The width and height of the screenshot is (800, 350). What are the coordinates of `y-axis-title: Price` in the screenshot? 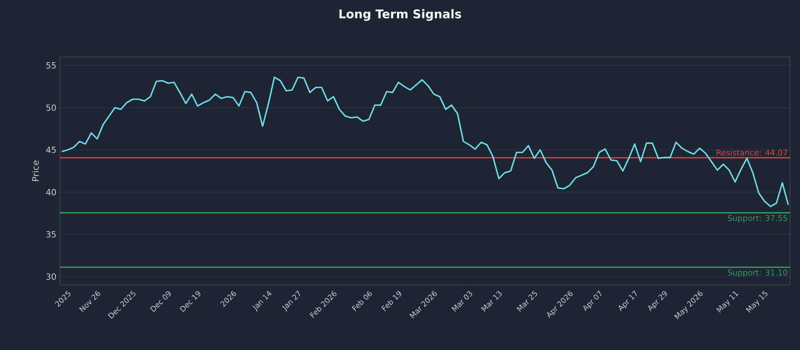 It's located at (35, 171).